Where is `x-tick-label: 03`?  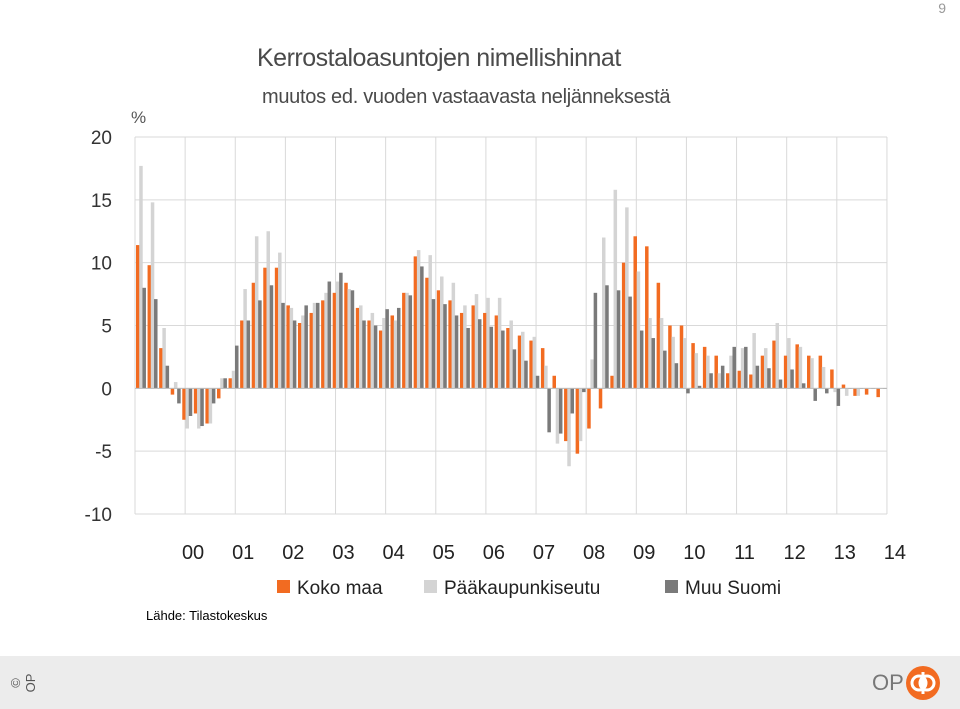
x-tick-label: 03 is located at coordinates (343, 553).